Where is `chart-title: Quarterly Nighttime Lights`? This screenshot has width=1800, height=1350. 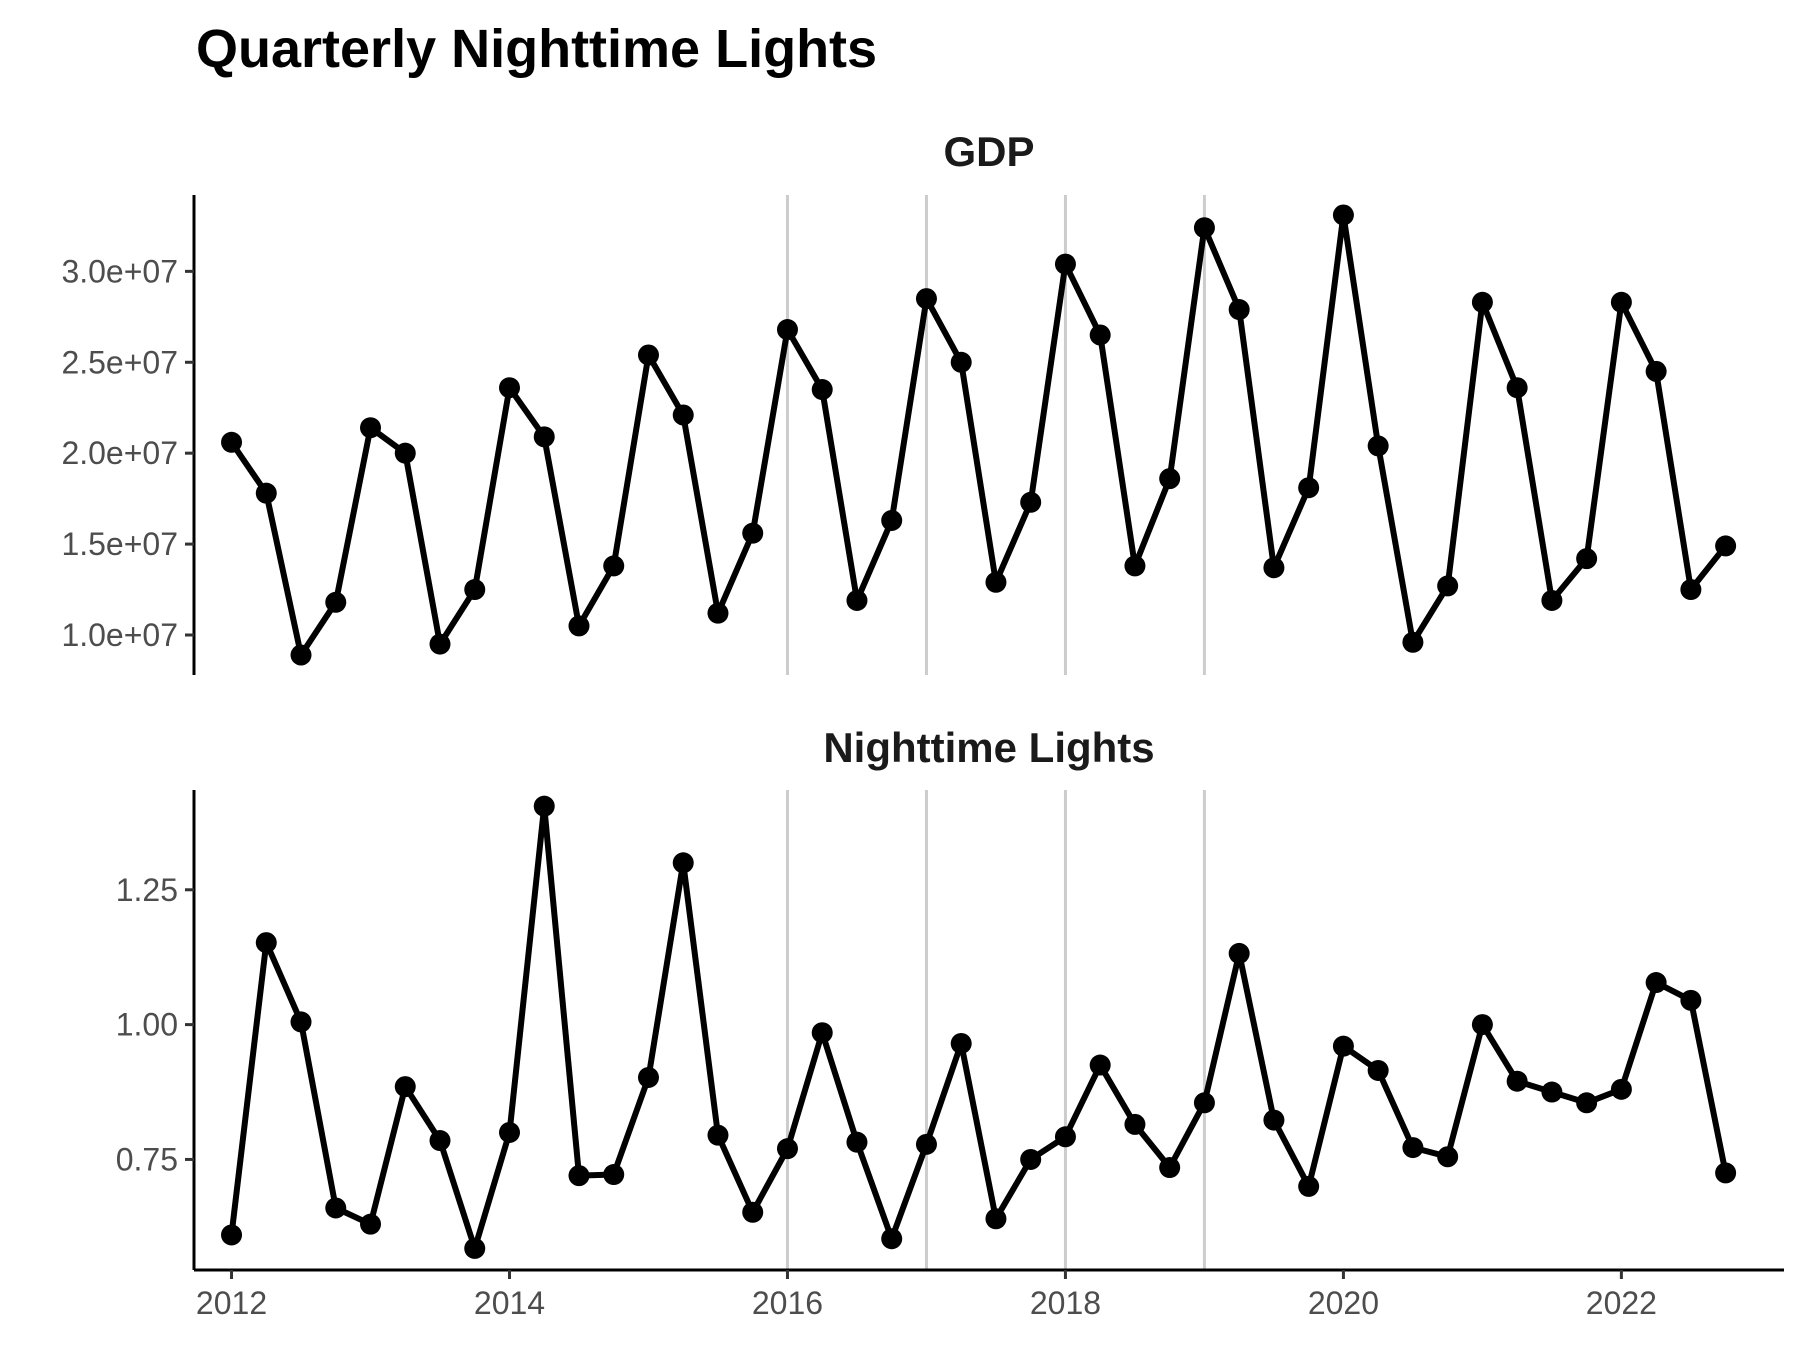 chart-title: Quarterly Nighttime Lights is located at coordinates (537, 49).